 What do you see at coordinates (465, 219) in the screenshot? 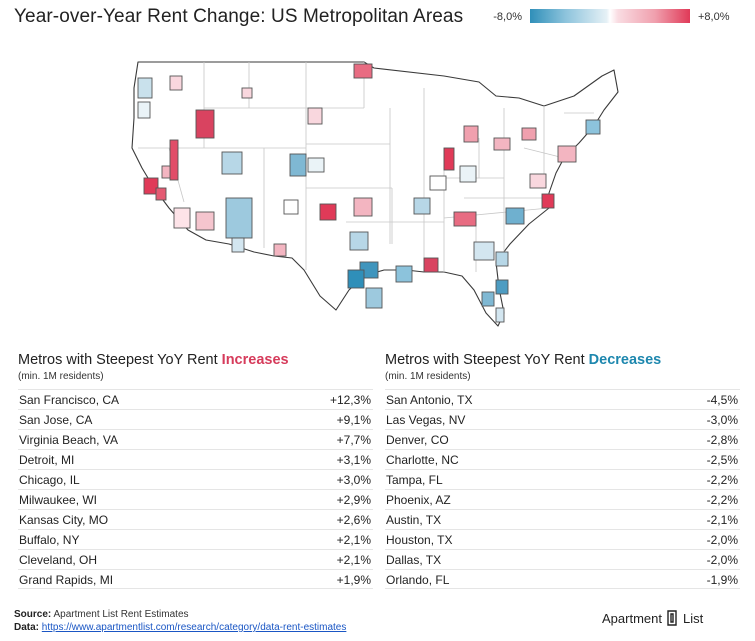
I see `metro-nashville` at bounding box center [465, 219].